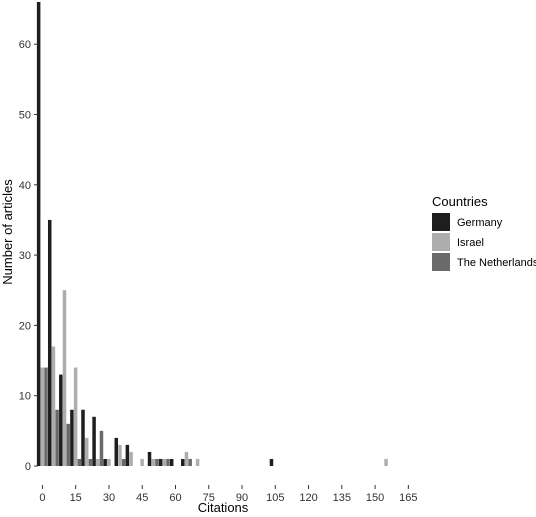 The width and height of the screenshot is (536, 517). I want to click on y-tick-label: 10, so click(25, 397).